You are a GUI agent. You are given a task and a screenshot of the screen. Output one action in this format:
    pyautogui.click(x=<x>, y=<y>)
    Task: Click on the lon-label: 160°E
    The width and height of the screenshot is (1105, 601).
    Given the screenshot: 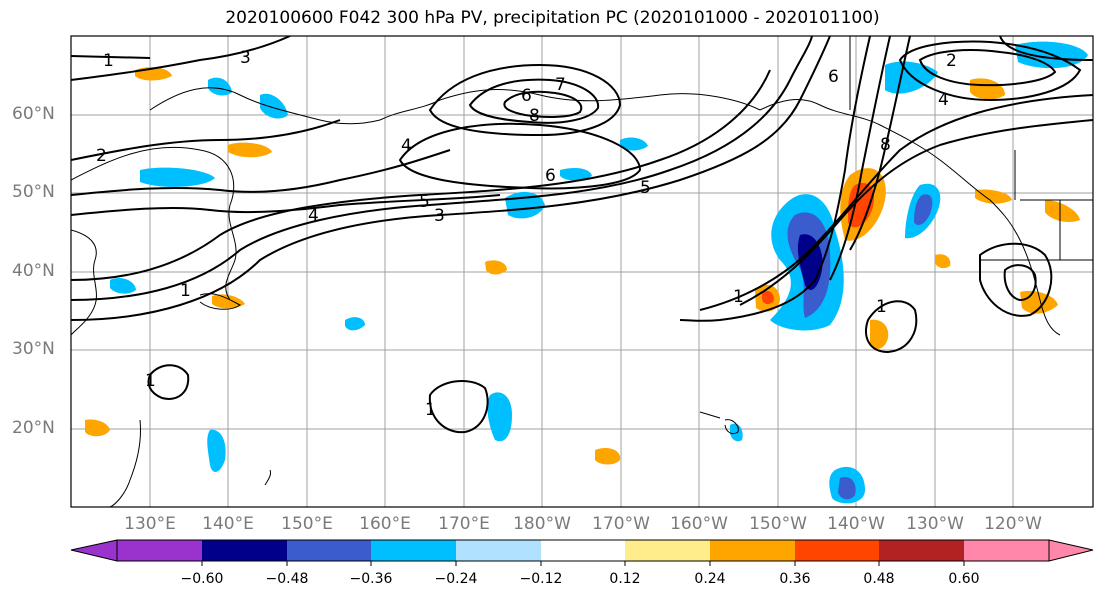 What is the action you would take?
    pyautogui.click(x=385, y=524)
    